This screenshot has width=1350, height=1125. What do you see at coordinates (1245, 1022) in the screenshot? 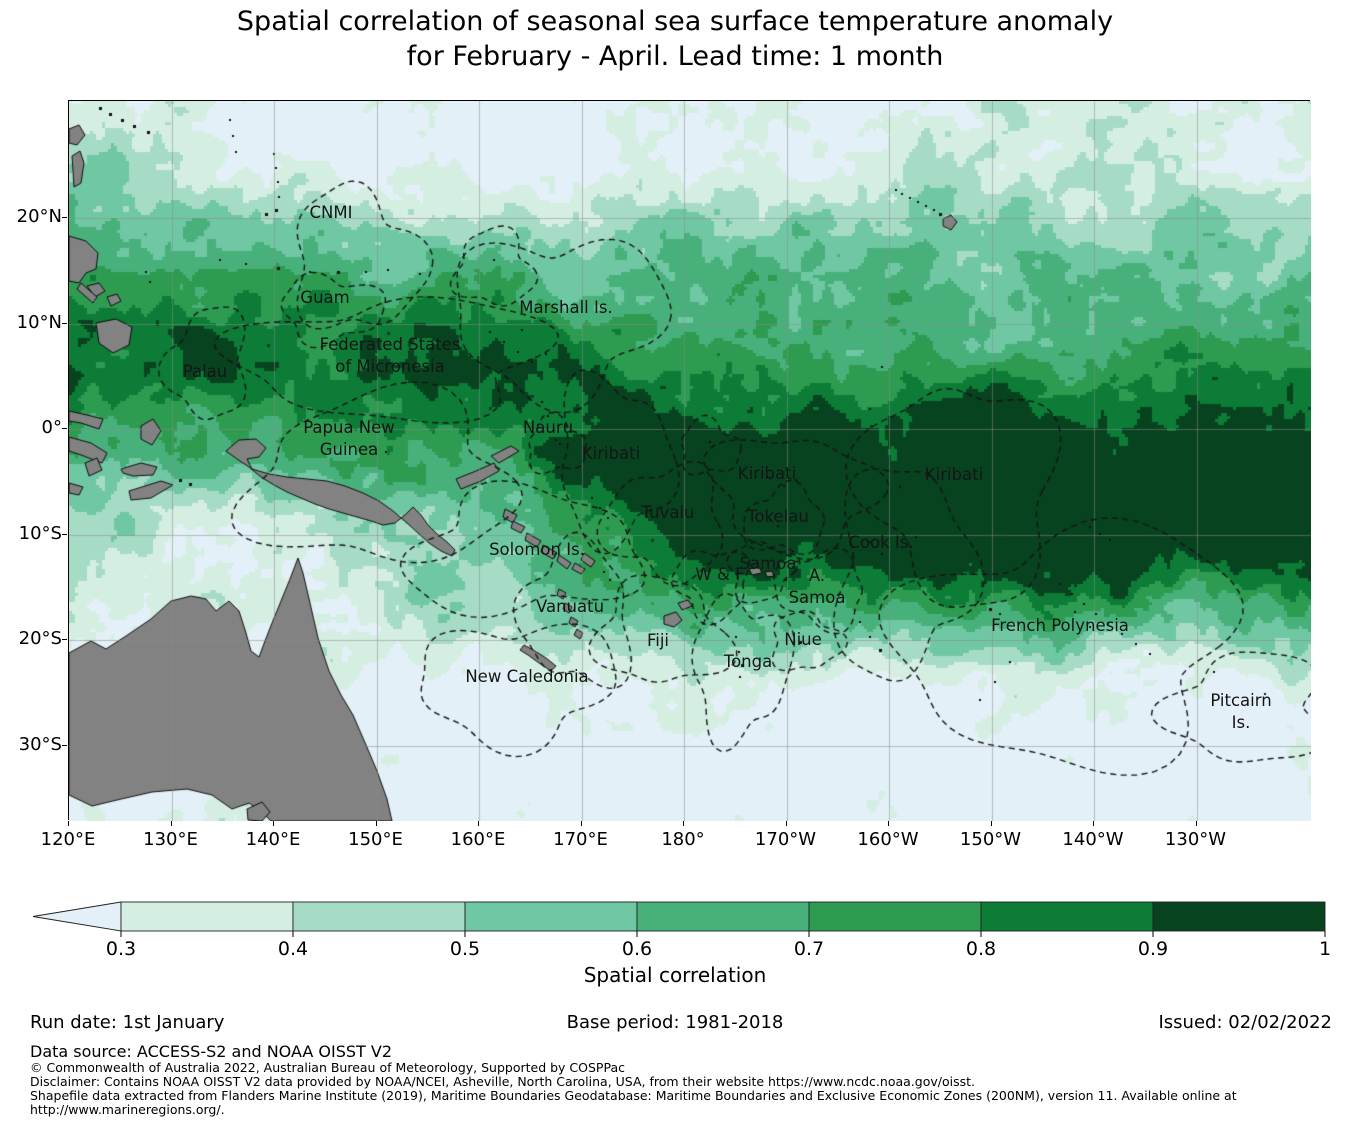
I see `footer-issued: Issued: 02/02/2022` at bounding box center [1245, 1022].